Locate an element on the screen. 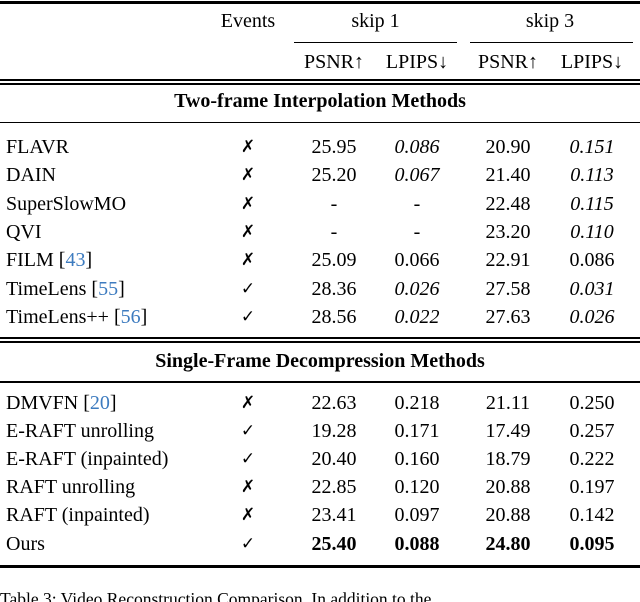  value-cell: 25.40 is located at coordinates (334, 543).